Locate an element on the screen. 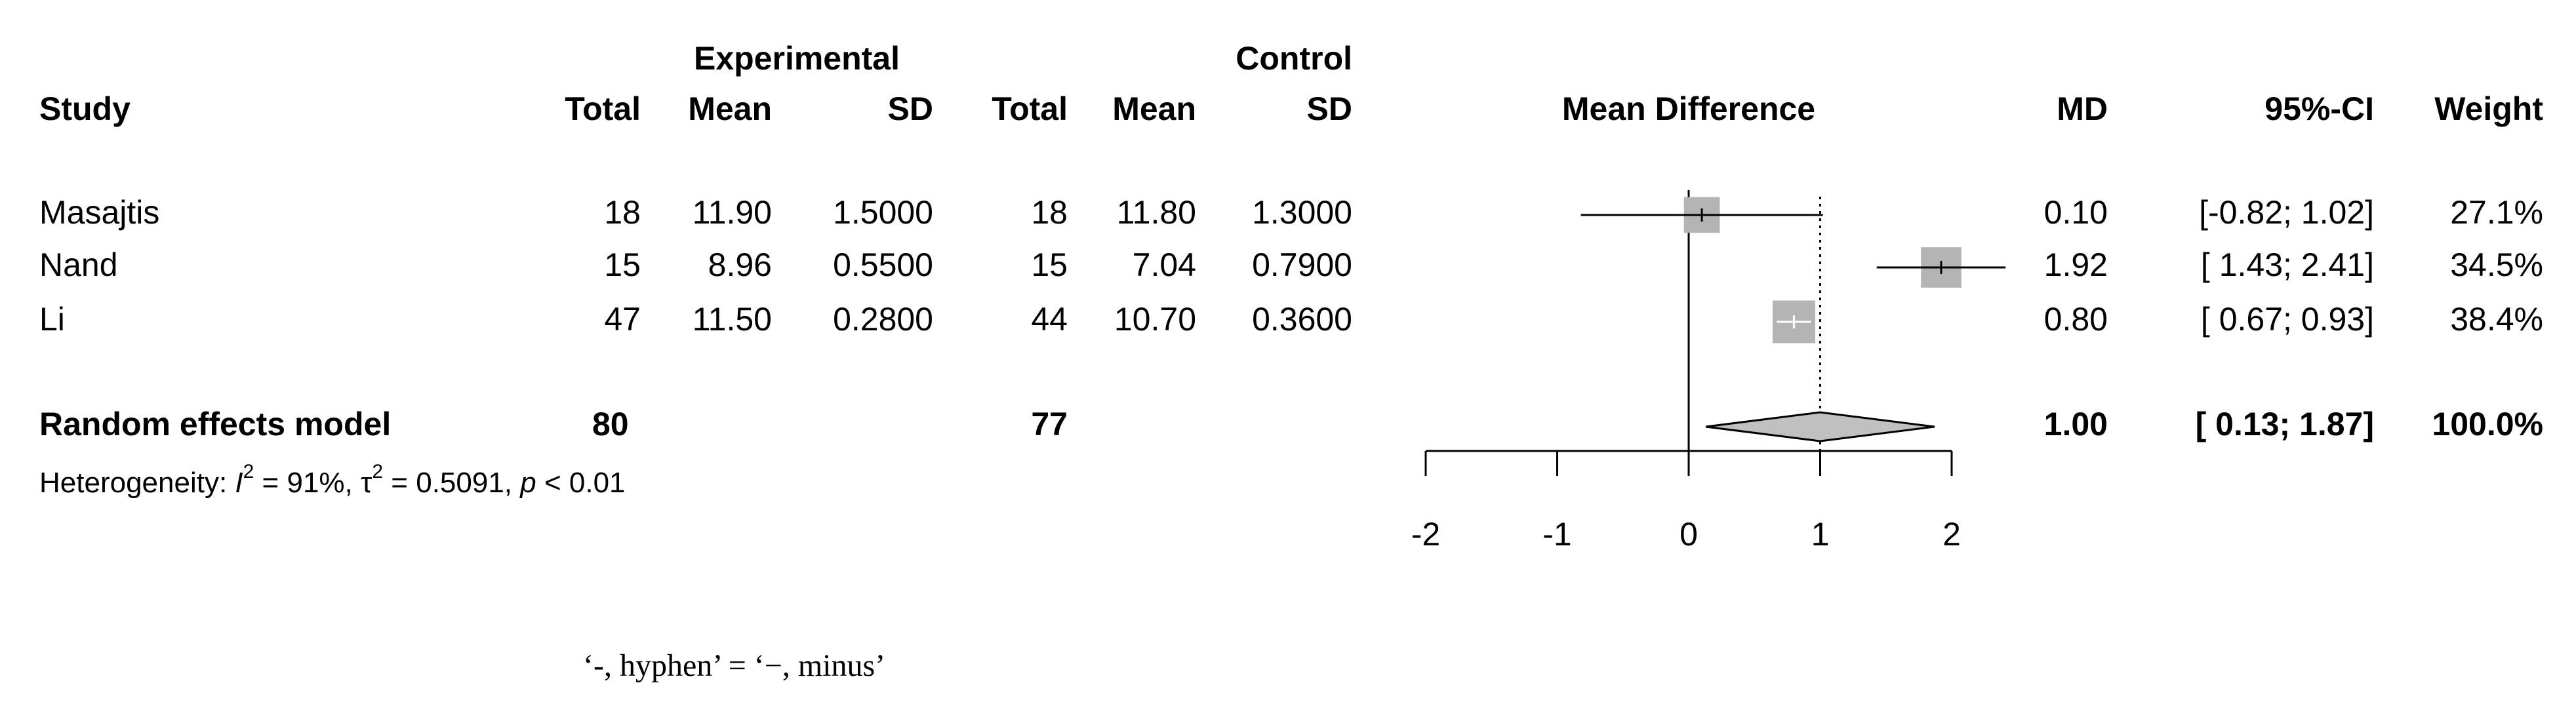  het-text: = 91%, is located at coordinates (307, 483).